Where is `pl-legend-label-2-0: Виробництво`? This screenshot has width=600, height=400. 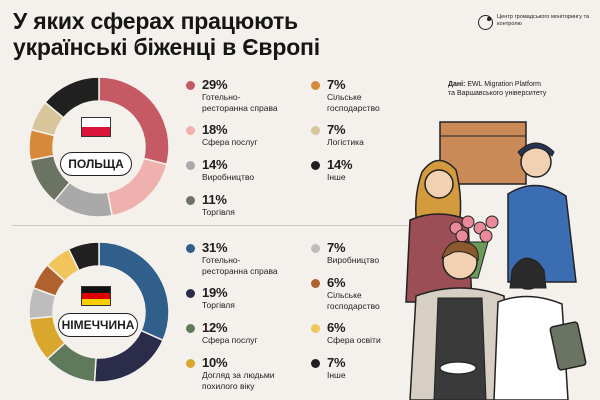
pl-legend-label-2-0: Виробництво is located at coordinates (228, 177).